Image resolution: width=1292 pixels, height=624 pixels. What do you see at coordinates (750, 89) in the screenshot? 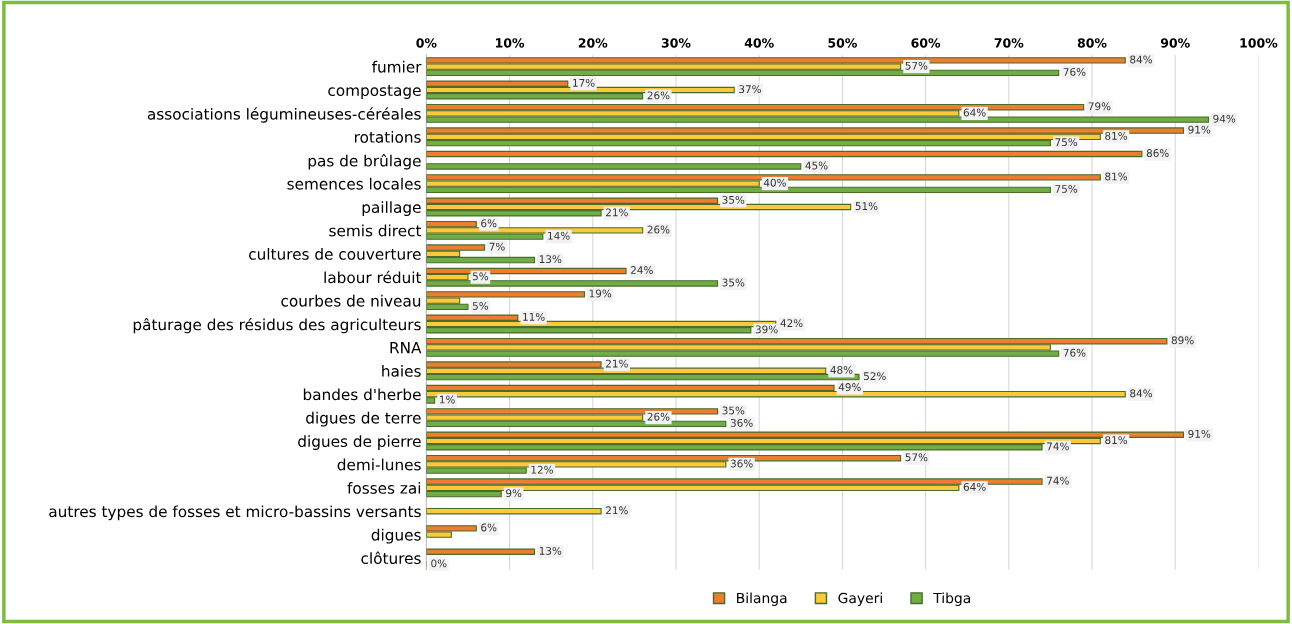
I see `data-label: 37%` at bounding box center [750, 89].